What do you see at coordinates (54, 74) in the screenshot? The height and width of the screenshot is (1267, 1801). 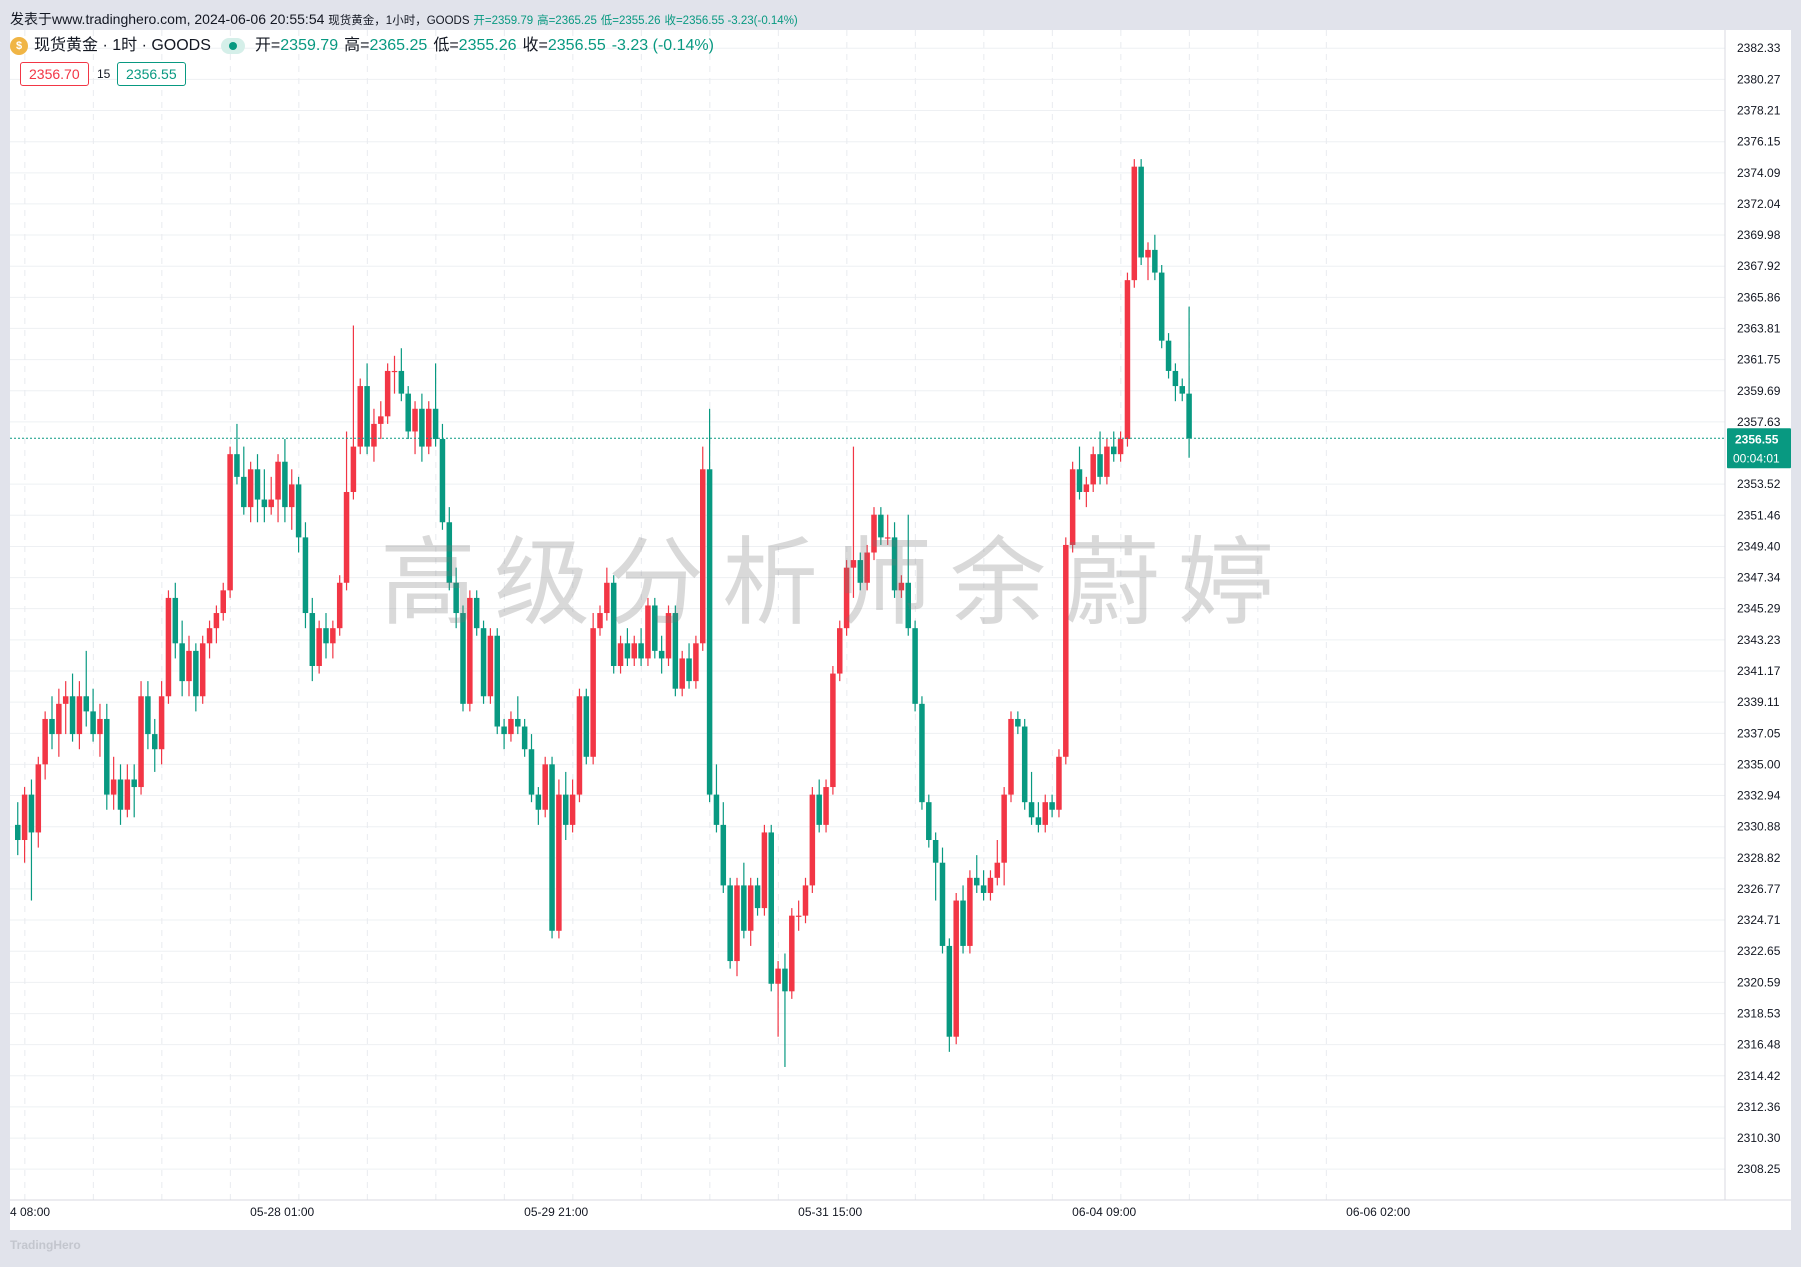 I see `sell-price-button: 2356.70` at bounding box center [54, 74].